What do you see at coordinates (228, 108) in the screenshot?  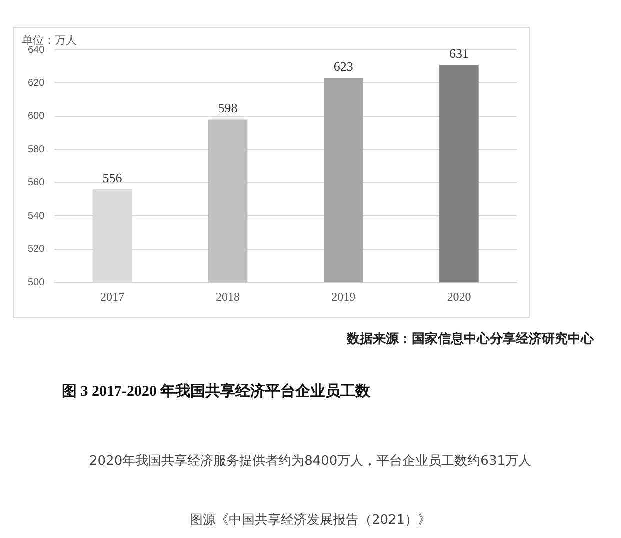 I see `data-label: 598` at bounding box center [228, 108].